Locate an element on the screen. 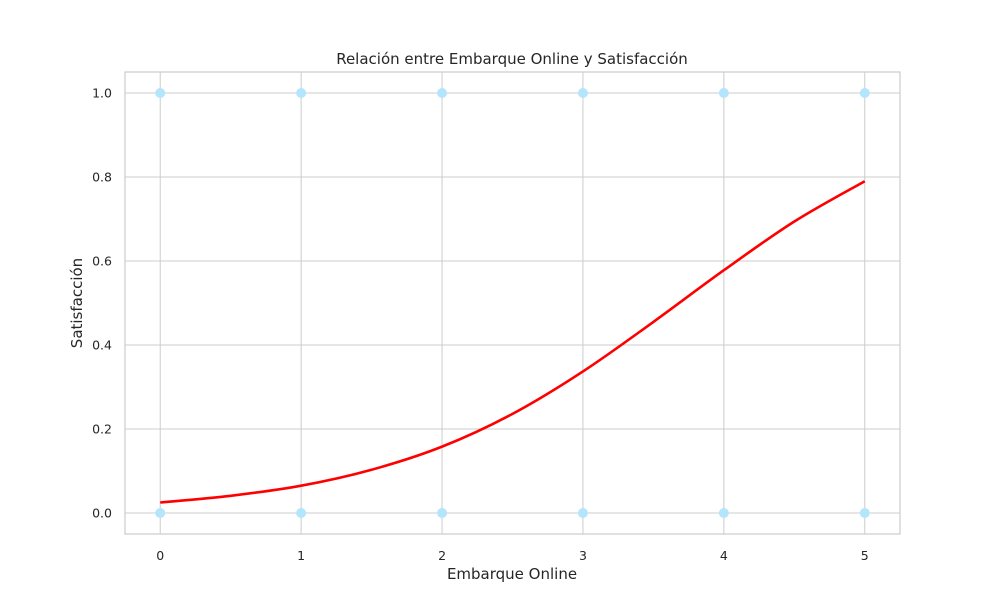 This screenshot has width=1000, height=600. y-tick-labels: 0.0 0.2 0.4 0.6 0.8 1.0 is located at coordinates (102, 303).